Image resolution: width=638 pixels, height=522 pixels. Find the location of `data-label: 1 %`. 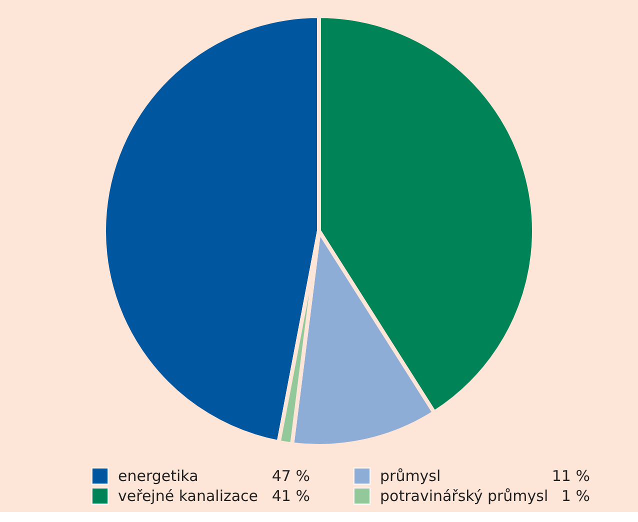

data-label: 1 % is located at coordinates (575, 496).